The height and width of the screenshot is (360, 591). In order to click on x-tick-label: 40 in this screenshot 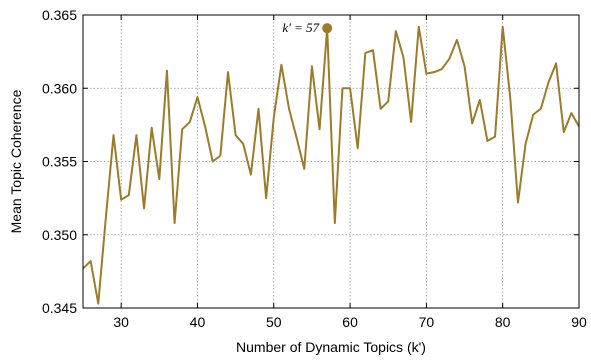, I will do `click(198, 322)`.